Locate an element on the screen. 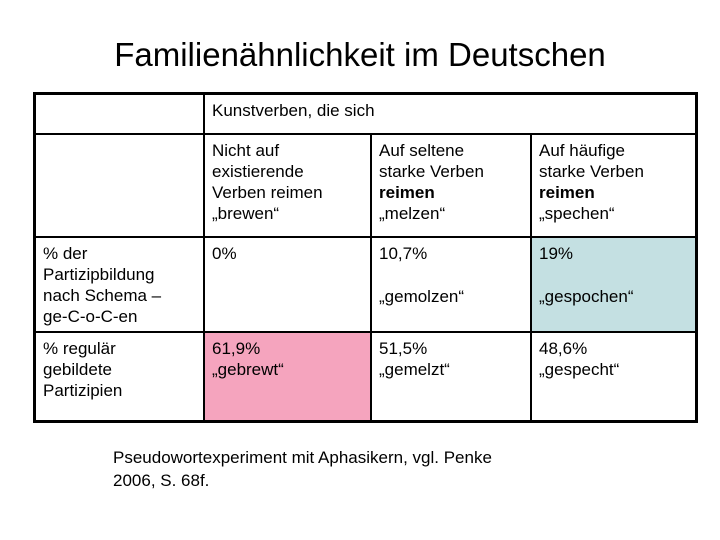 This screenshot has width=720, height=540. cell-regular-nonexistent-highlighted: 61,9% „gebrewt“ is located at coordinates (287, 377).